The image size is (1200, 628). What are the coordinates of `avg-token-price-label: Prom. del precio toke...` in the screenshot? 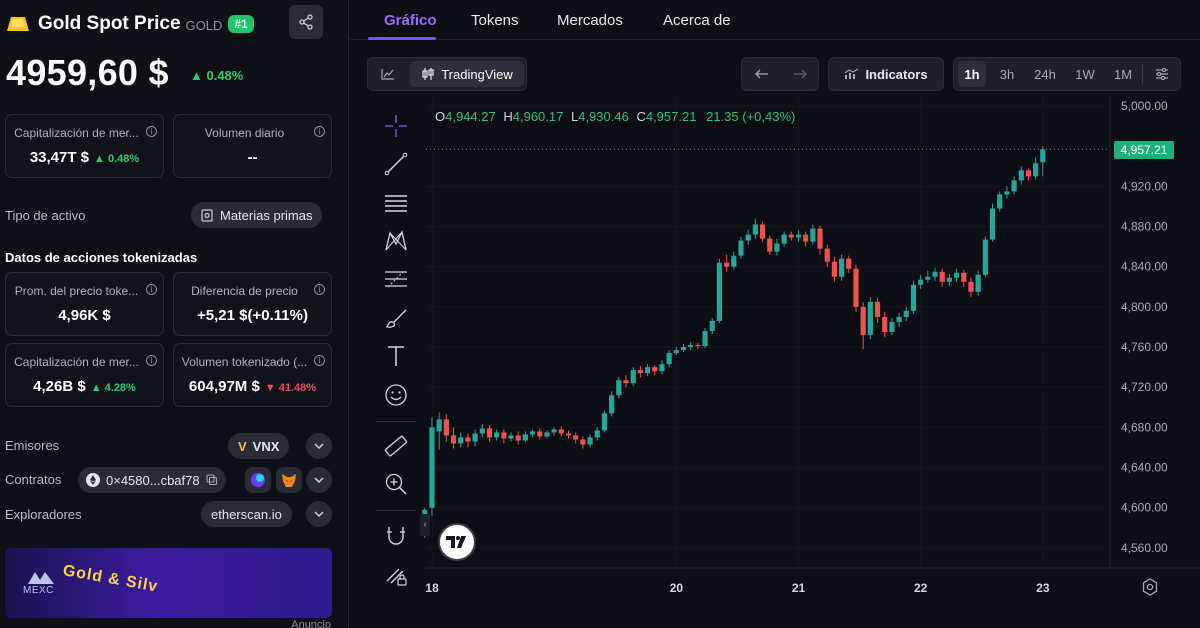 It's located at (76, 291).